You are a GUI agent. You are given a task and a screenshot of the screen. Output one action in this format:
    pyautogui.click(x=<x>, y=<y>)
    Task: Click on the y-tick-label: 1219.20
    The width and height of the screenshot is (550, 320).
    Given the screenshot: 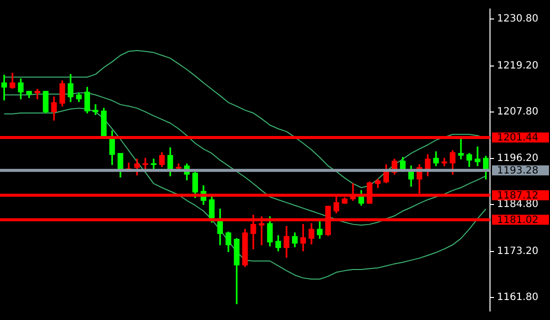 What is the action you would take?
    pyautogui.click(x=517, y=66)
    